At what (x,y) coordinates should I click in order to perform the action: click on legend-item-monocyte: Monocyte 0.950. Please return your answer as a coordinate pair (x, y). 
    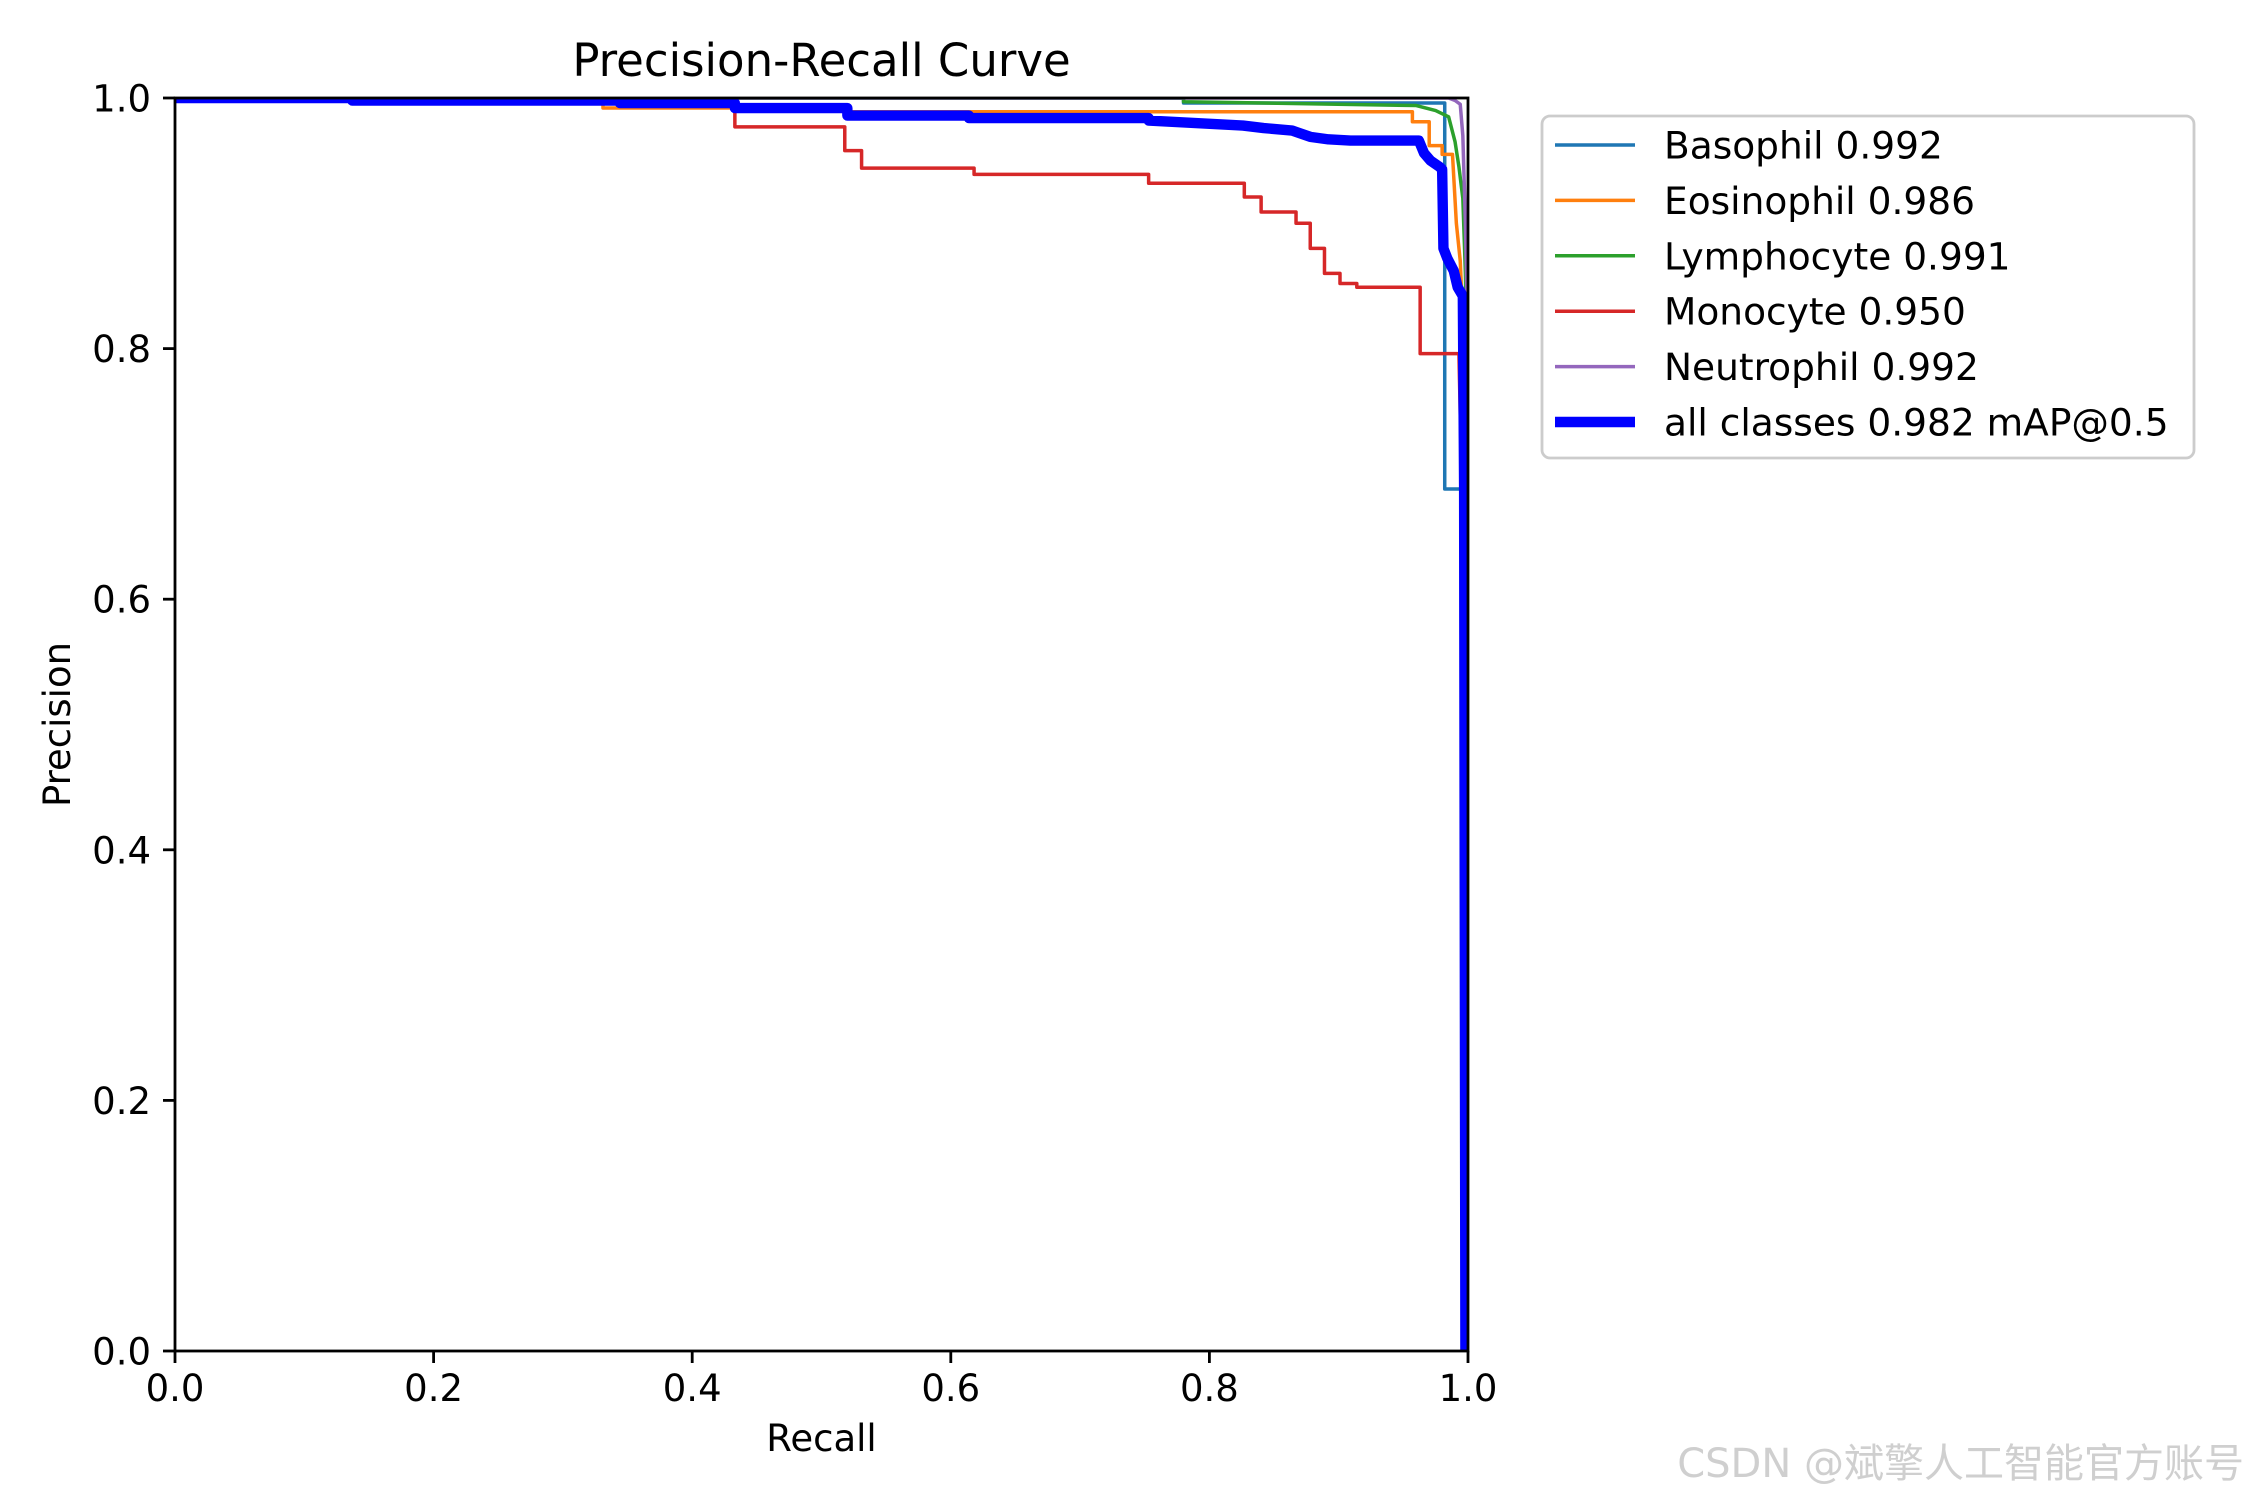
    Looking at the image, I should click on (1760, 312).